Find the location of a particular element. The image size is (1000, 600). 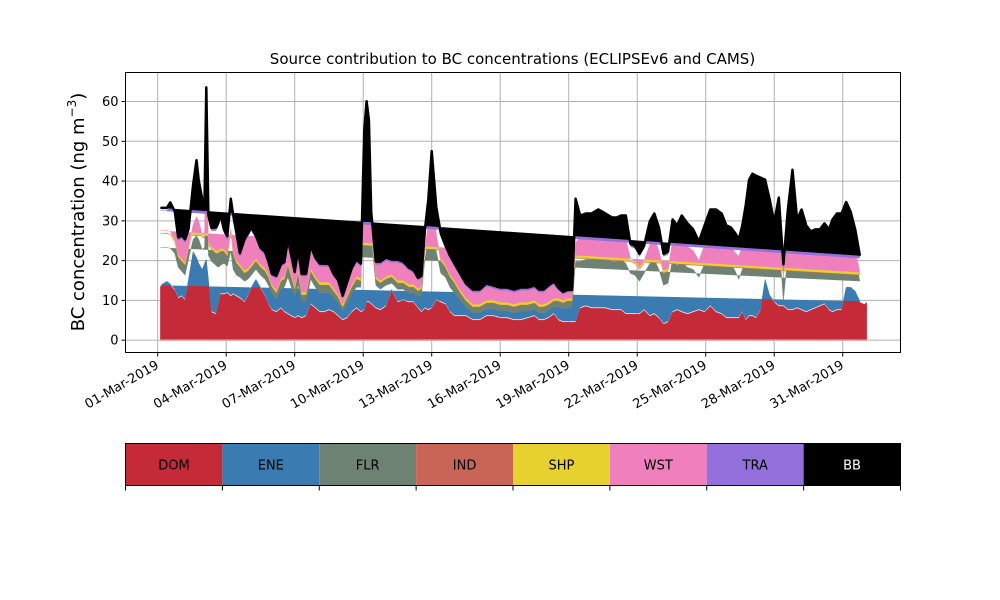

legend-label-dom: DOM is located at coordinates (173, 466).